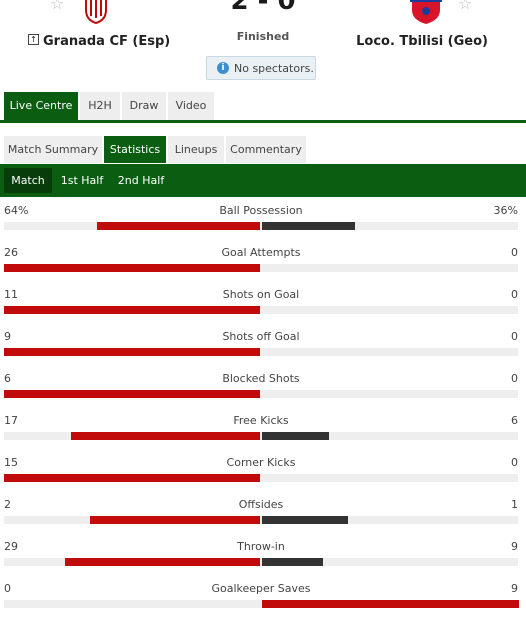  I want to click on stat-row: 2 Offsides 1, so click(263, 517).